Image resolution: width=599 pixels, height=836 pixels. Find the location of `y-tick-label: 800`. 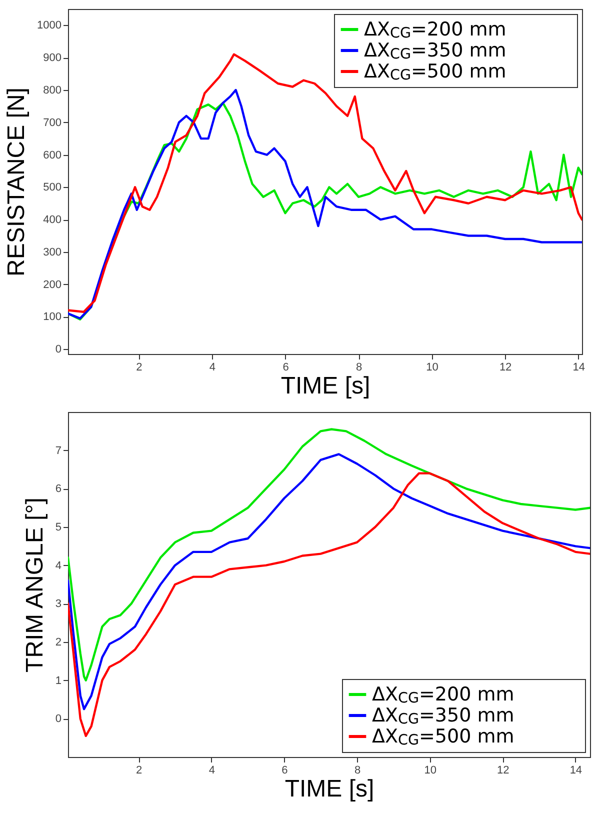

y-tick-label: 800 is located at coordinates (52, 90).